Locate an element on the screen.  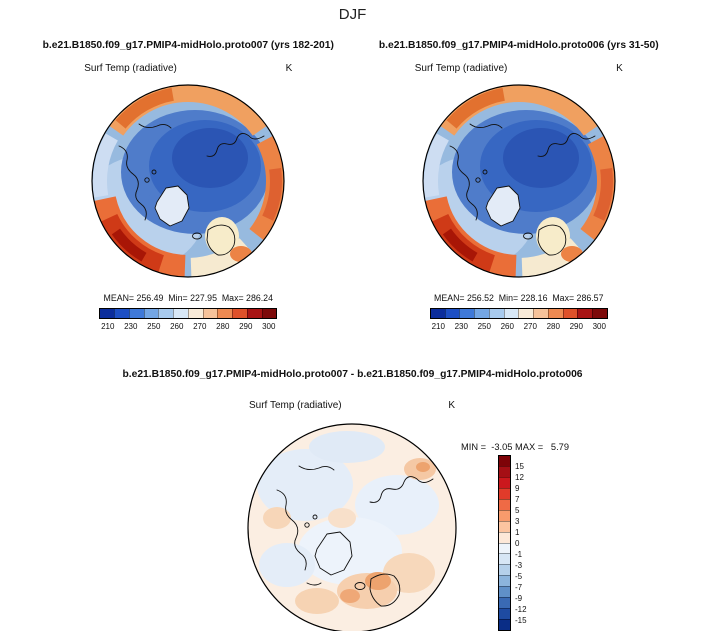
polar-map-proto007 is located at coordinates (188, 181).